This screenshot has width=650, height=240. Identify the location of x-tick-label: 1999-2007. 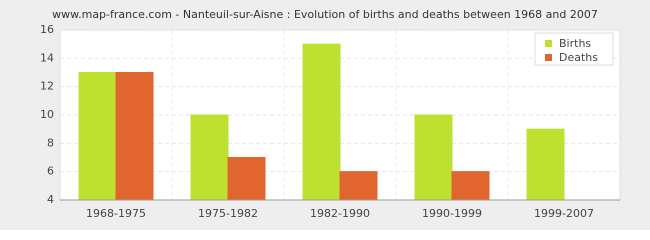
(564, 213).